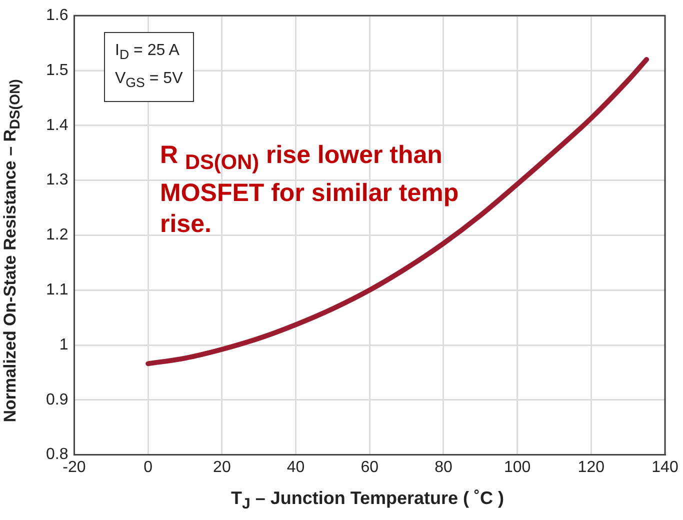  What do you see at coordinates (57, 399) in the screenshot?
I see `y-tick-label: 0.9` at bounding box center [57, 399].